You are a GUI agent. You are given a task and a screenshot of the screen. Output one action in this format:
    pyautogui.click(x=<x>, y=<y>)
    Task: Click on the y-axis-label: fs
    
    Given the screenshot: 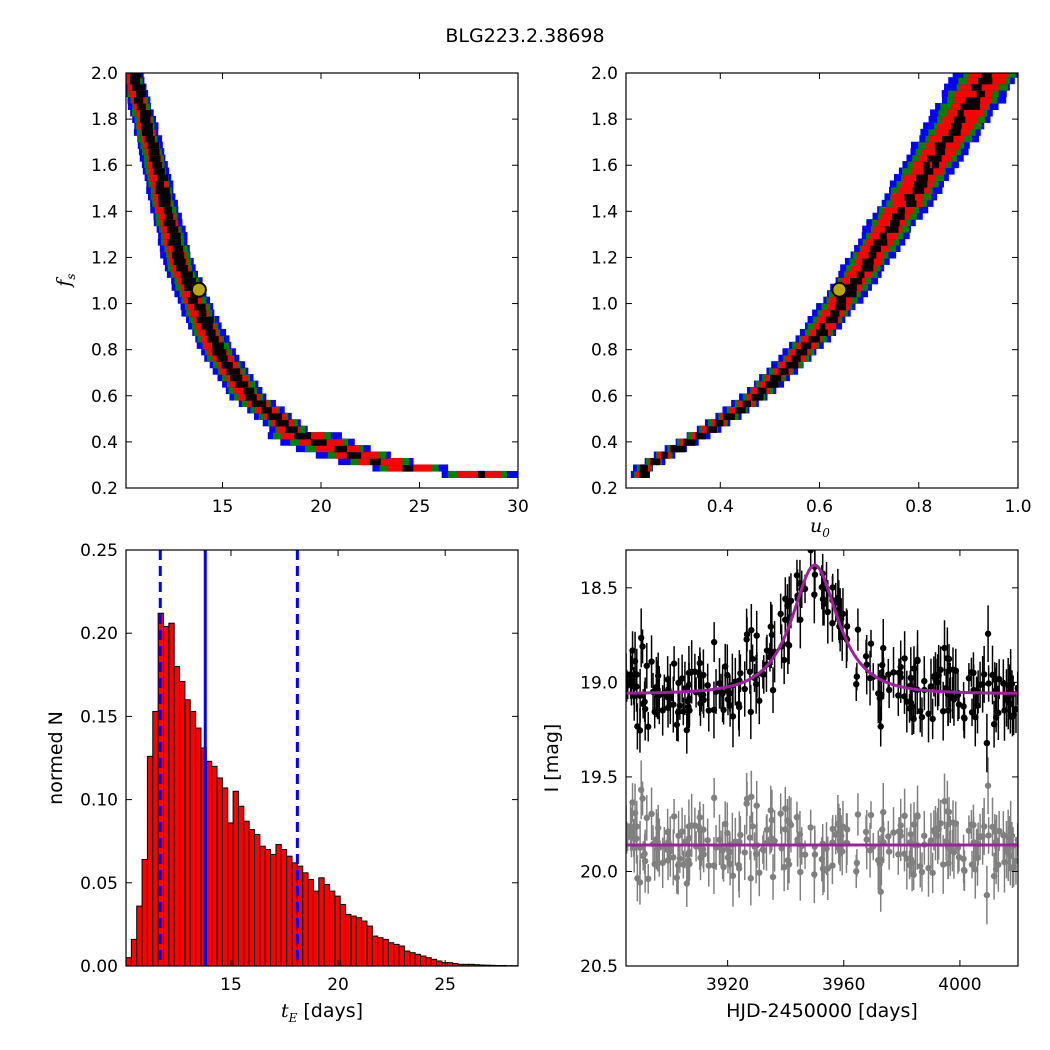 What is the action you would take?
    pyautogui.click(x=65, y=280)
    